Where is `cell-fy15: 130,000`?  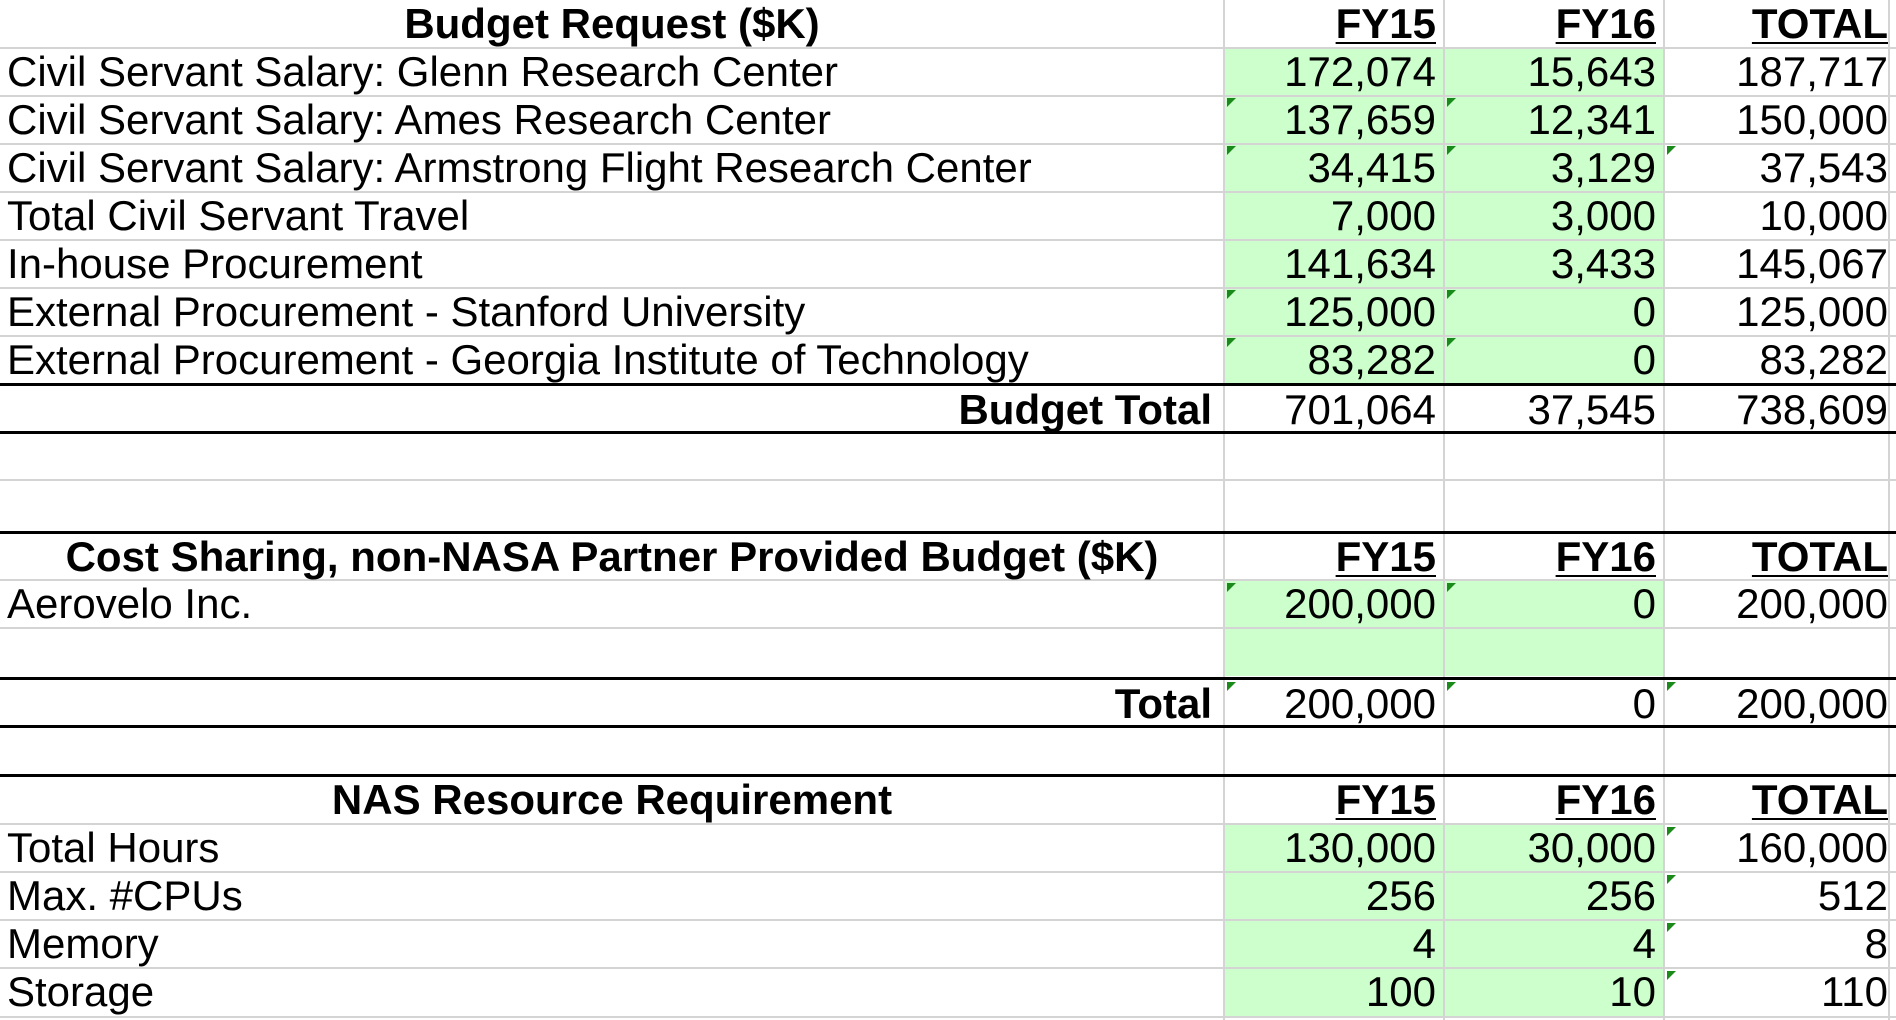 cell-fy15: 130,000 is located at coordinates (1360, 847).